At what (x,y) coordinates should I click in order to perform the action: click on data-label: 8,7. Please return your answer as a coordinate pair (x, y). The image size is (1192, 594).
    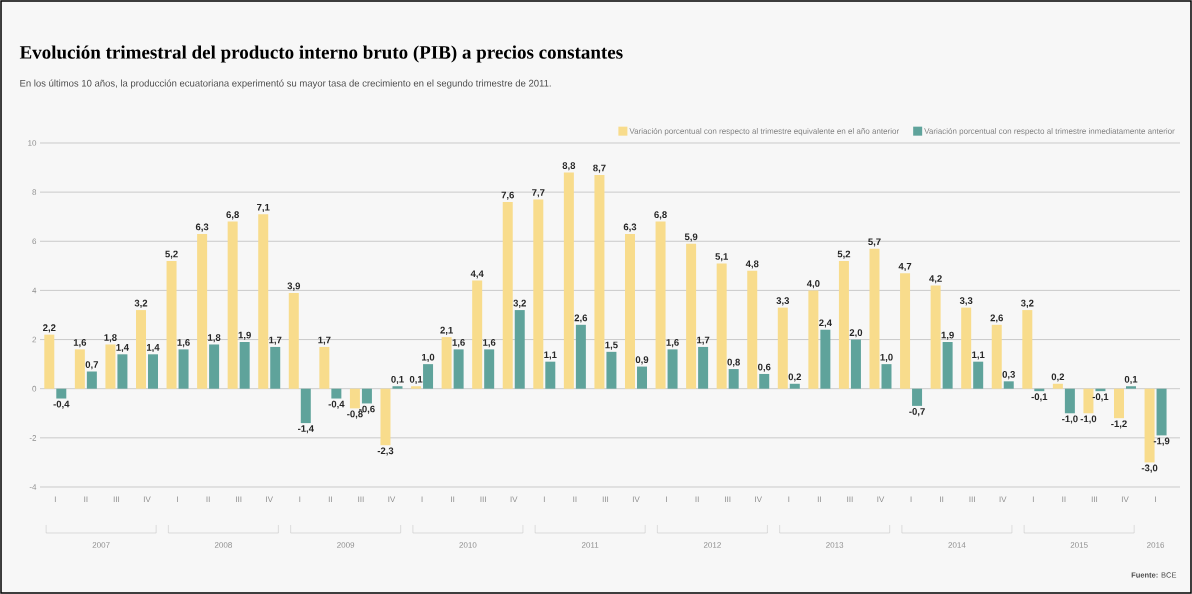
    Looking at the image, I should click on (599, 168).